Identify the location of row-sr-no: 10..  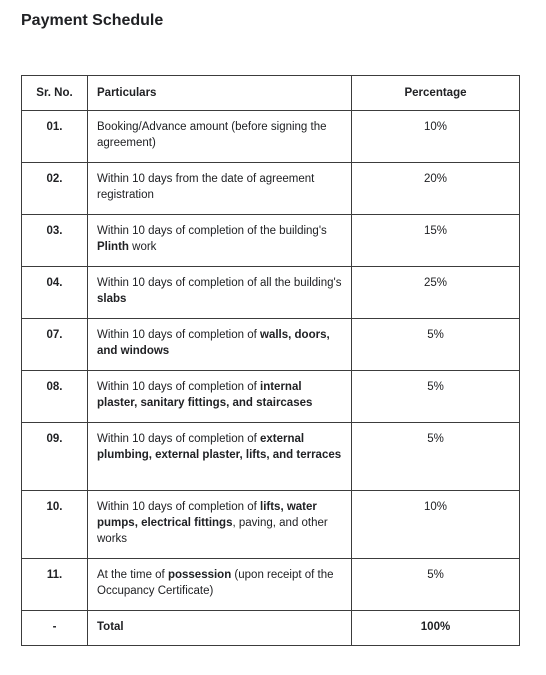
(54, 524).